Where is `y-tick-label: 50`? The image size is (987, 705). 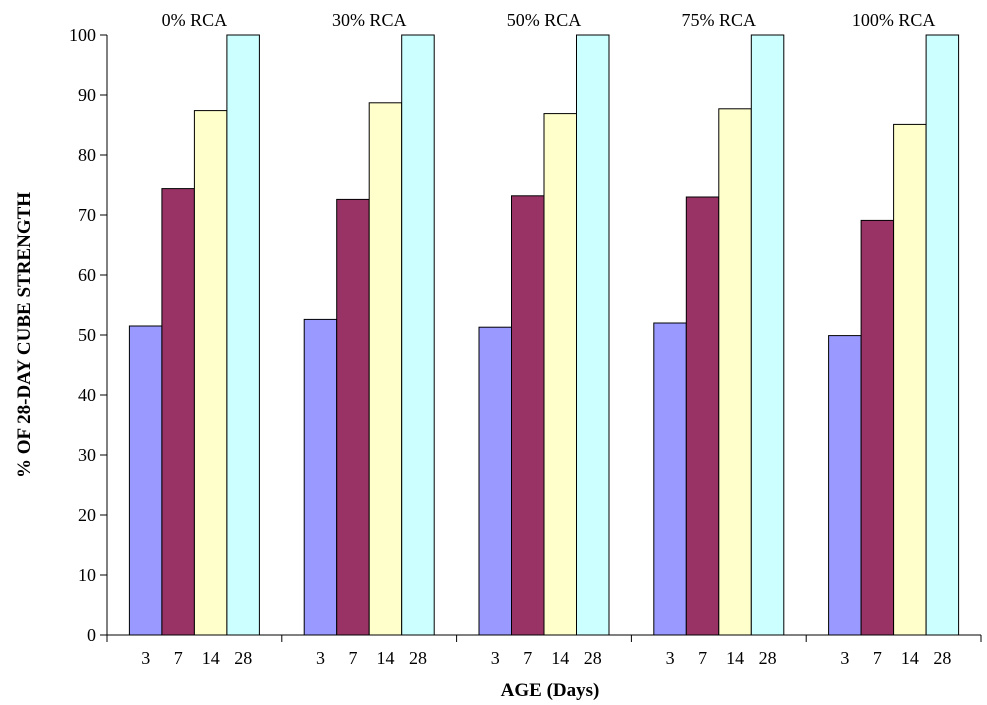
y-tick-label: 50 is located at coordinates (87, 335).